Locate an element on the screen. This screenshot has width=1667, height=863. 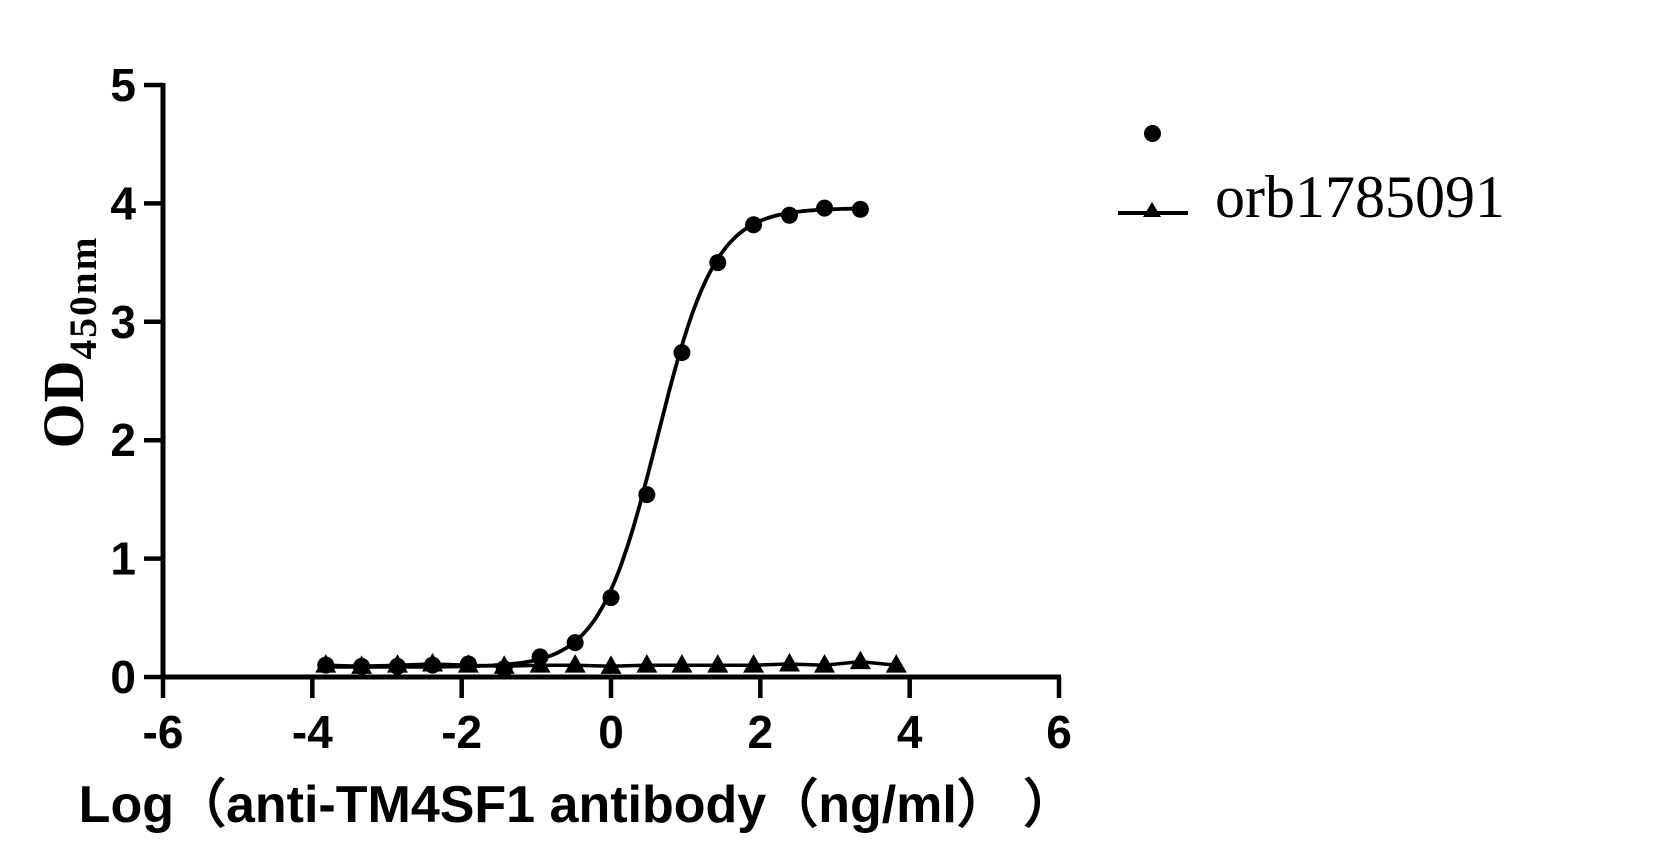
legend-triangle-marker-icon is located at coordinates (1152, 209).